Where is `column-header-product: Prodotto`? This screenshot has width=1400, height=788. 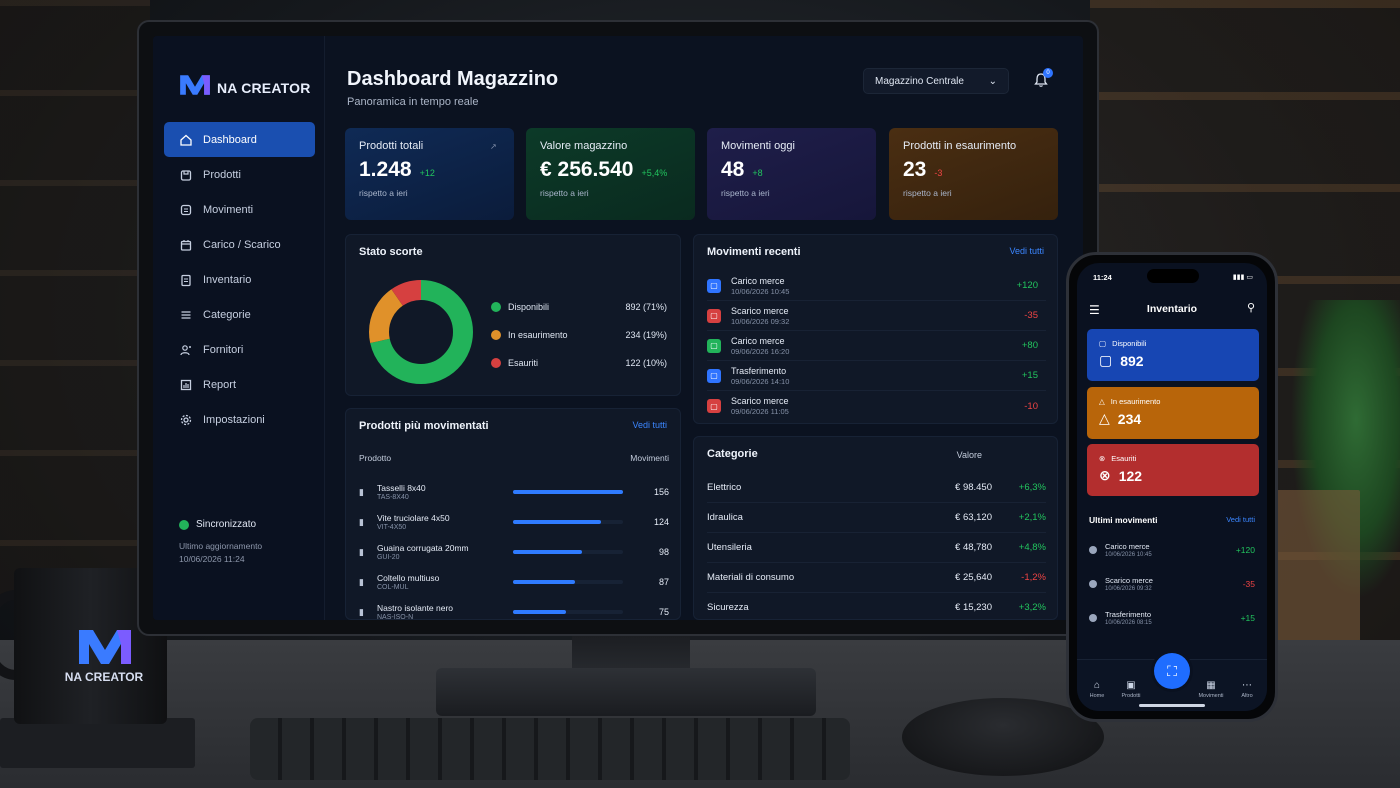
column-header-product: Prodotto is located at coordinates (375, 458).